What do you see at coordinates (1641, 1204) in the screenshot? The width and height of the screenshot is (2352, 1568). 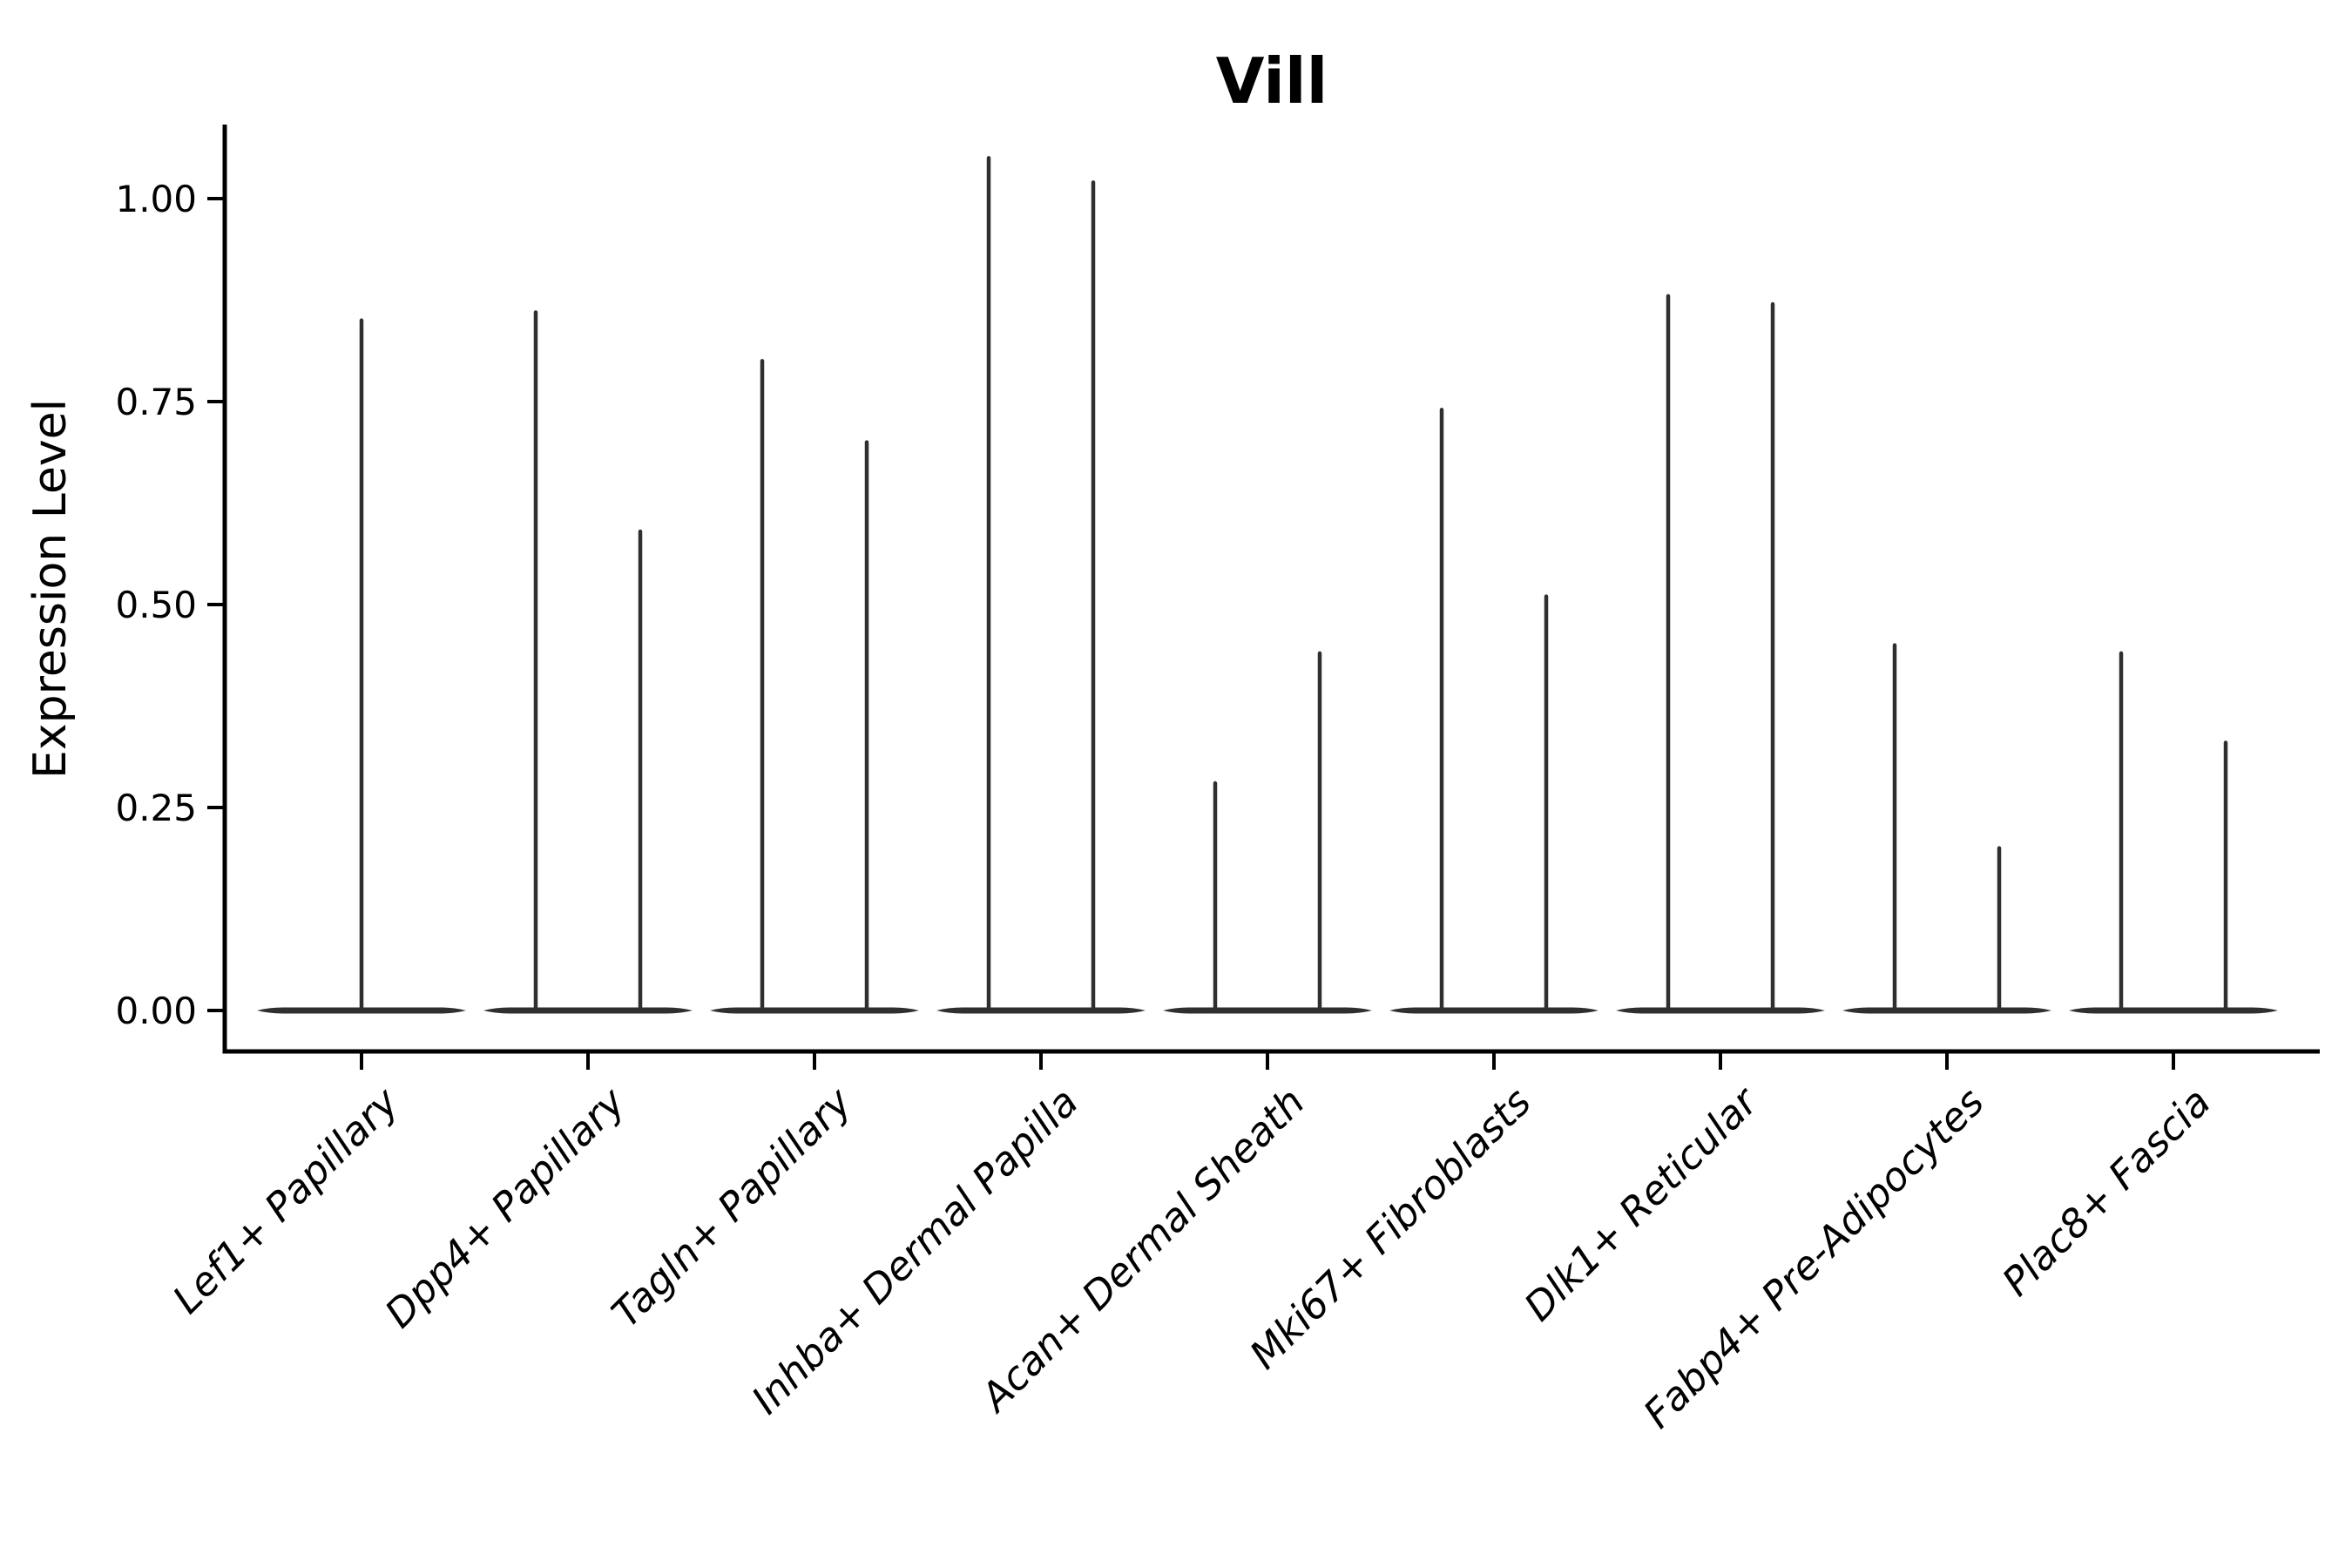 I see `x-tick-label: Dlk1+ Reticular` at bounding box center [1641, 1204].